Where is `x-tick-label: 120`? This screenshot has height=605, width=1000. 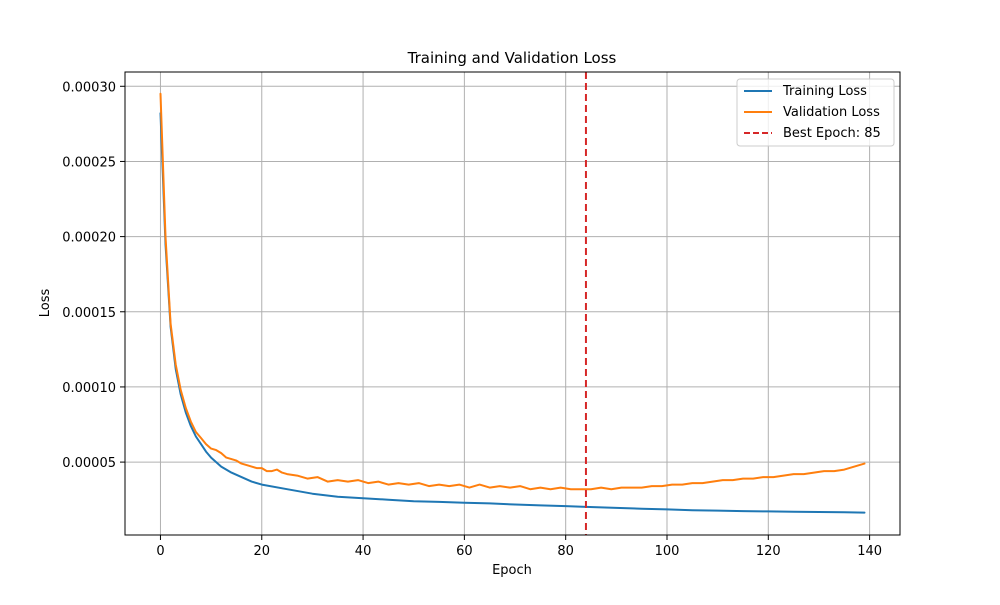 x-tick-label: 120 is located at coordinates (768, 551).